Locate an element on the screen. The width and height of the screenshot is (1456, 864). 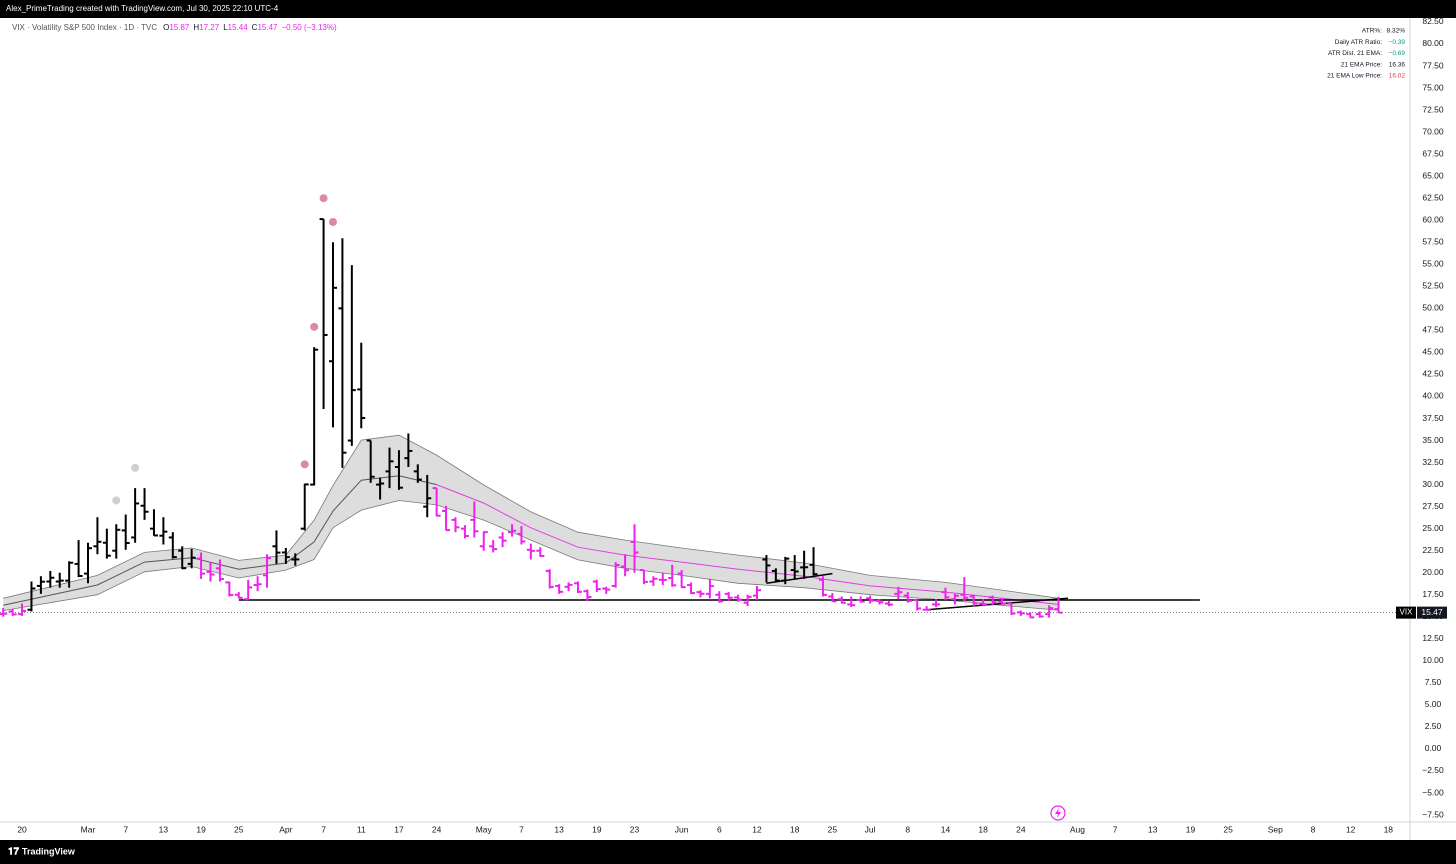
bottom-bar is located at coordinates (728, 852).